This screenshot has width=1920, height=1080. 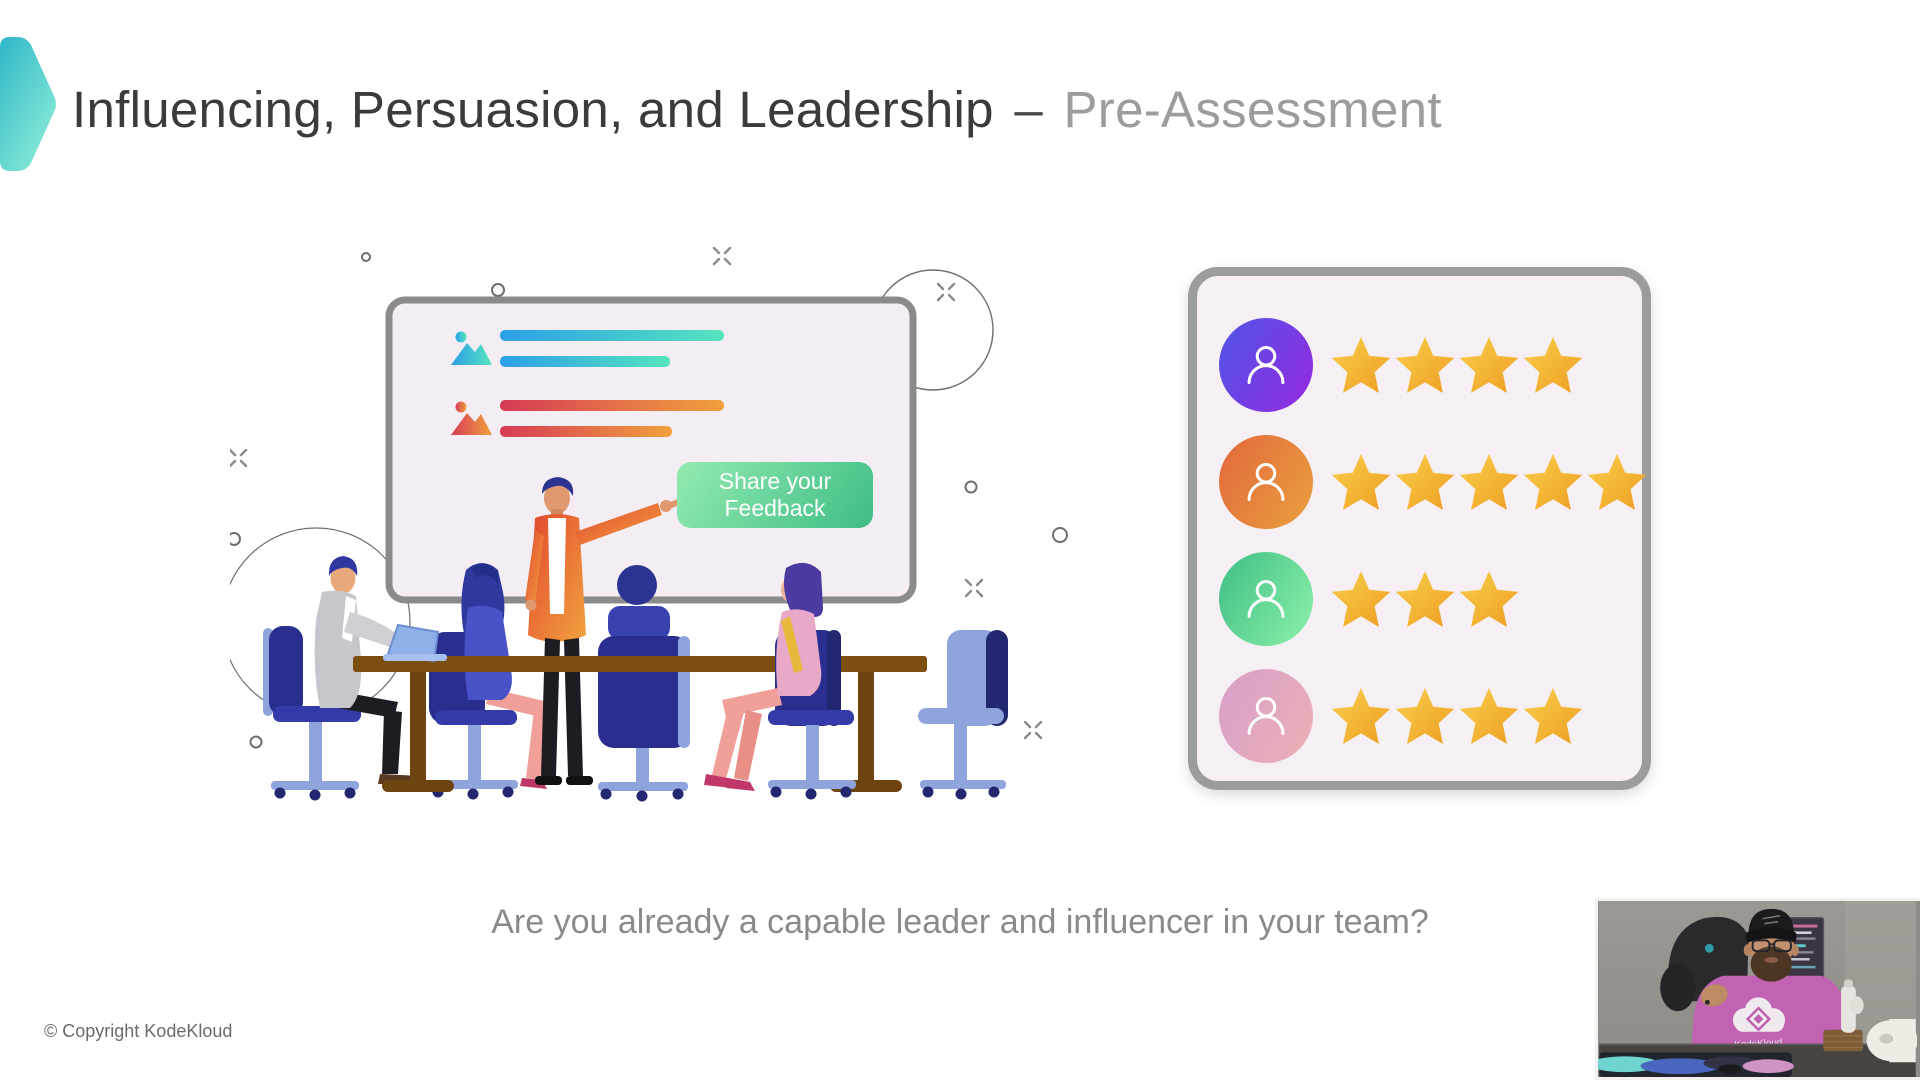 What do you see at coordinates (651, 450) in the screenshot?
I see `presentation-board` at bounding box center [651, 450].